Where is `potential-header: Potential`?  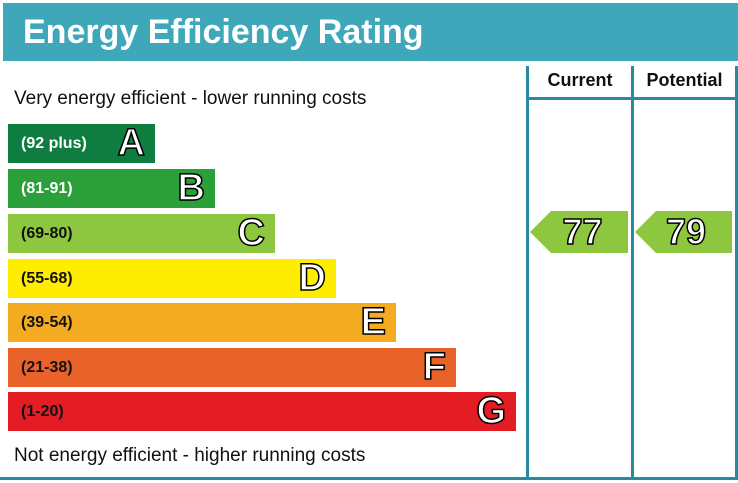
potential-header: Potential is located at coordinates (684, 80).